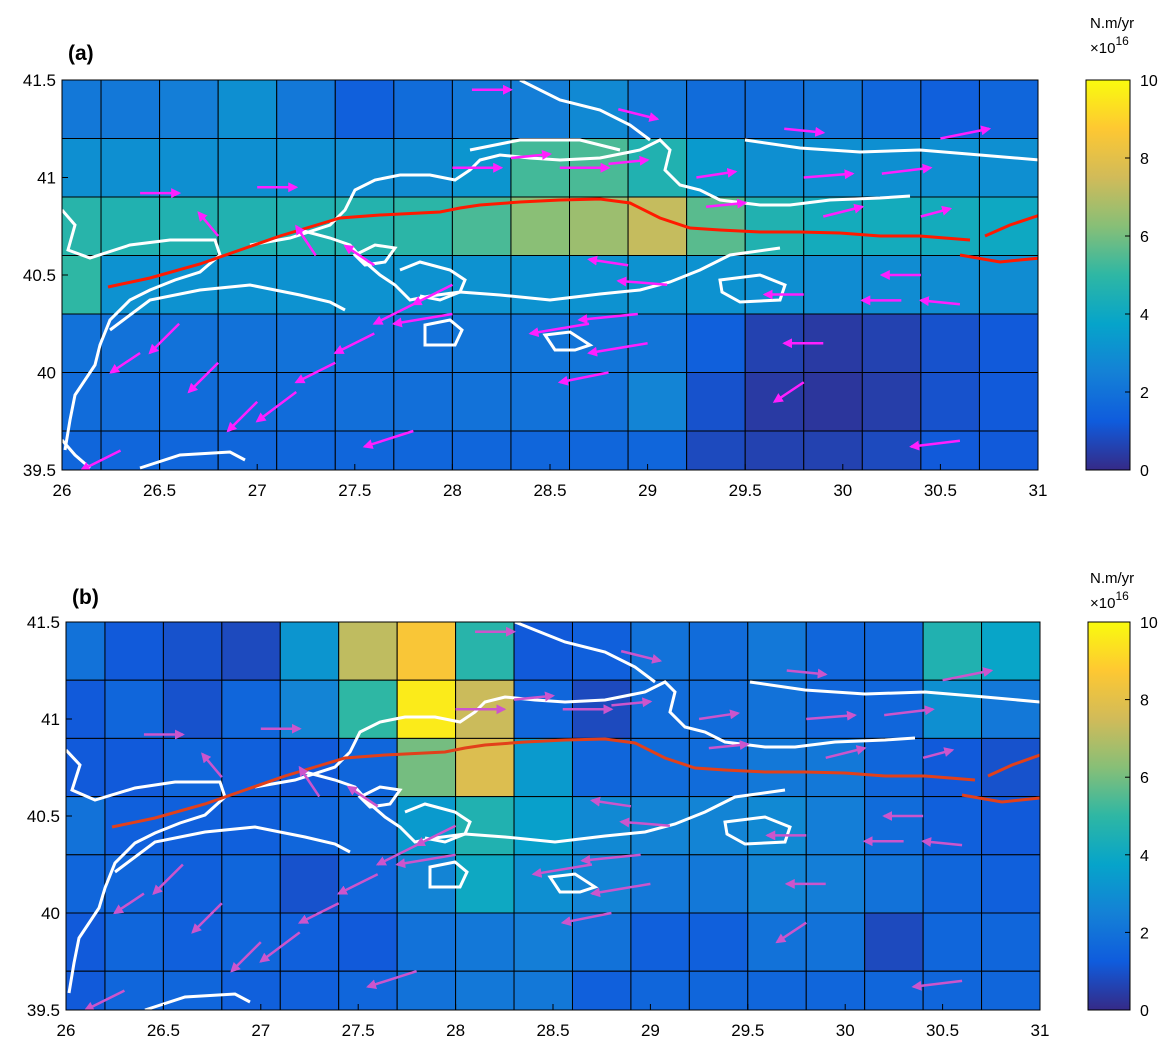 This screenshot has width=1173, height=1045. Describe the element at coordinates (257, 490) in the screenshot. I see `panel-a-x-tick-label: 27` at that location.